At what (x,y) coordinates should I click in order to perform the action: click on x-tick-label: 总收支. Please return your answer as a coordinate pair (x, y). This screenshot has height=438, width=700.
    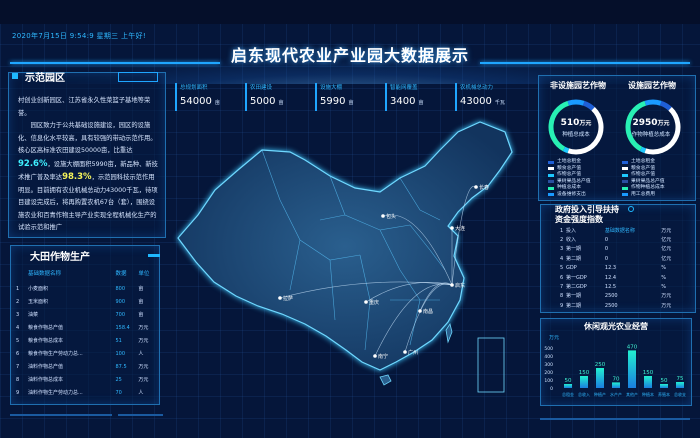
    Looking at the image, I should click on (680, 394).